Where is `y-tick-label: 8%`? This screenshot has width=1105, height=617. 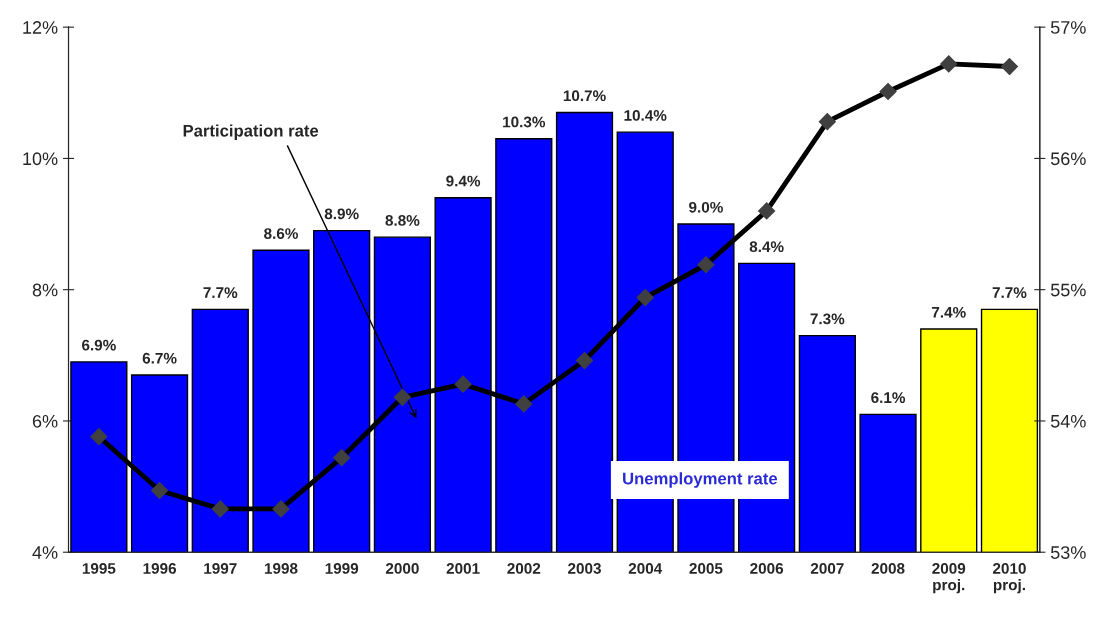 y-tick-label: 8% is located at coordinates (45, 290).